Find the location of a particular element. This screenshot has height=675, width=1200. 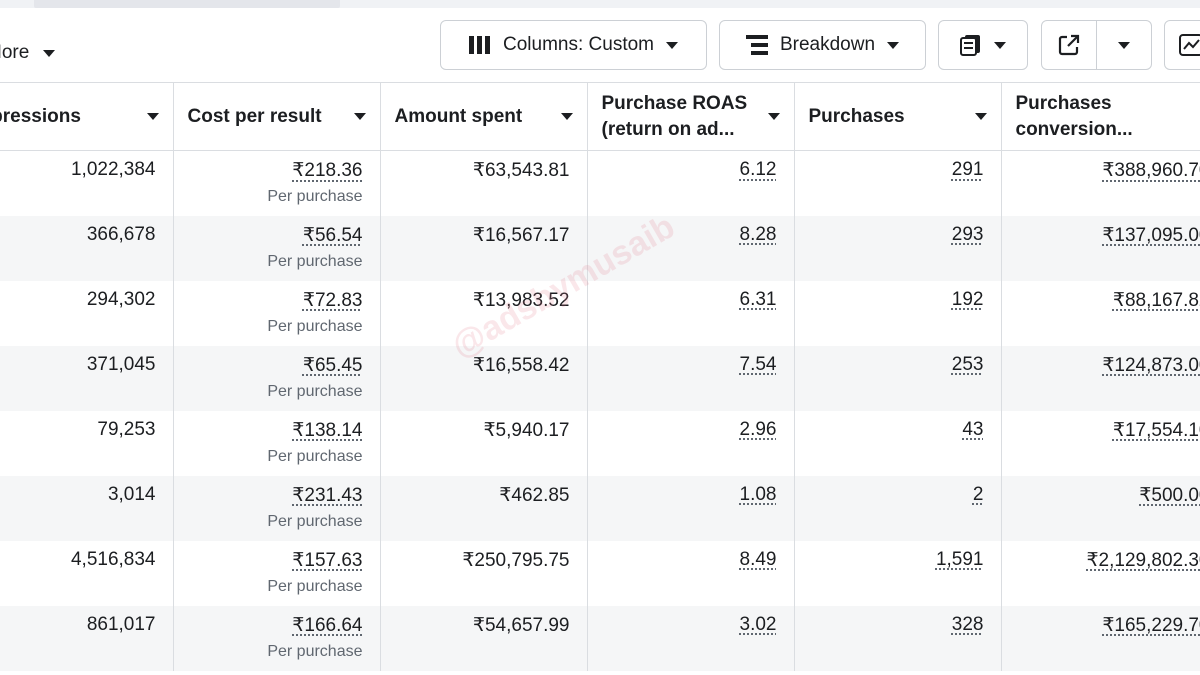

cell-value: 43 is located at coordinates (973, 429).